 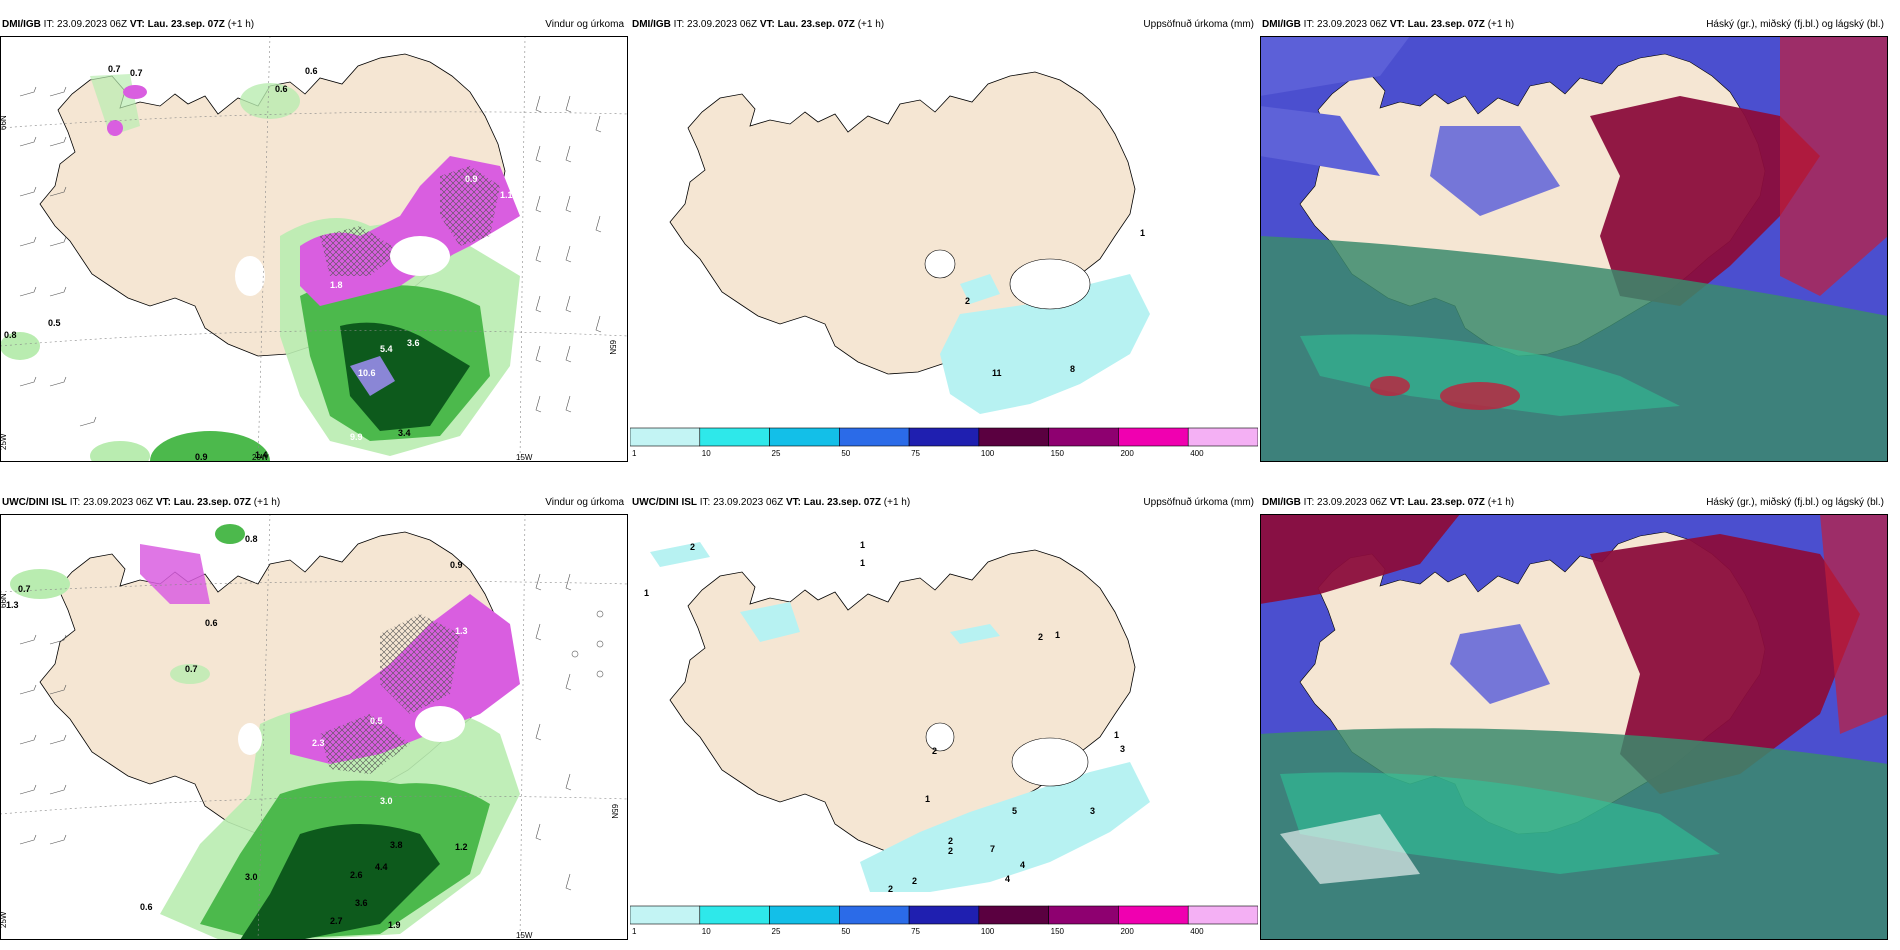 What do you see at coordinates (461, 847) in the screenshot?
I see `svg-text: 1.2` at bounding box center [461, 847].